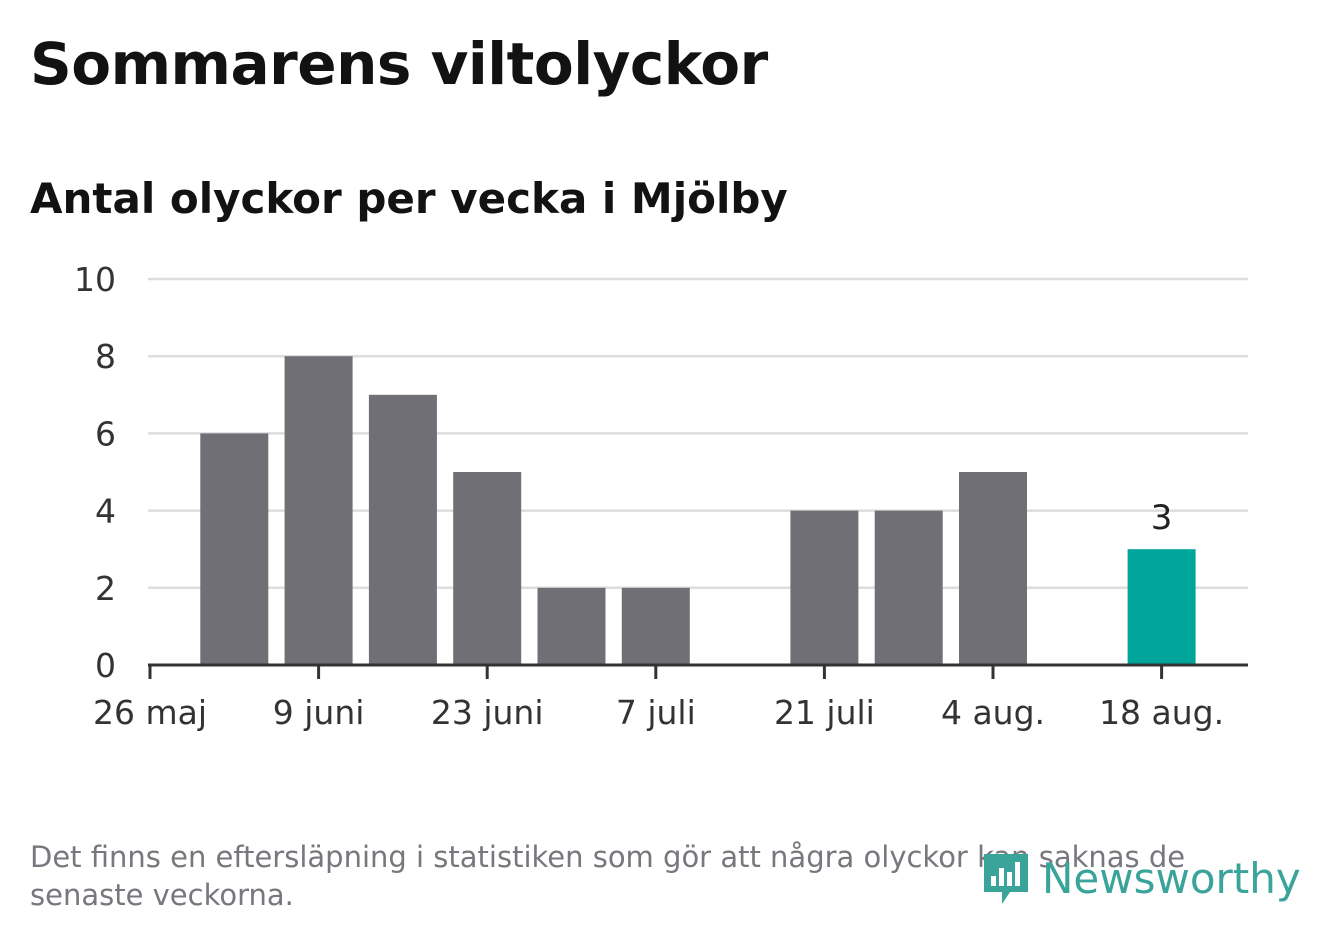  I want to click on y-axis-ticks: 0 2 4 6 8 10, so click(95, 472).